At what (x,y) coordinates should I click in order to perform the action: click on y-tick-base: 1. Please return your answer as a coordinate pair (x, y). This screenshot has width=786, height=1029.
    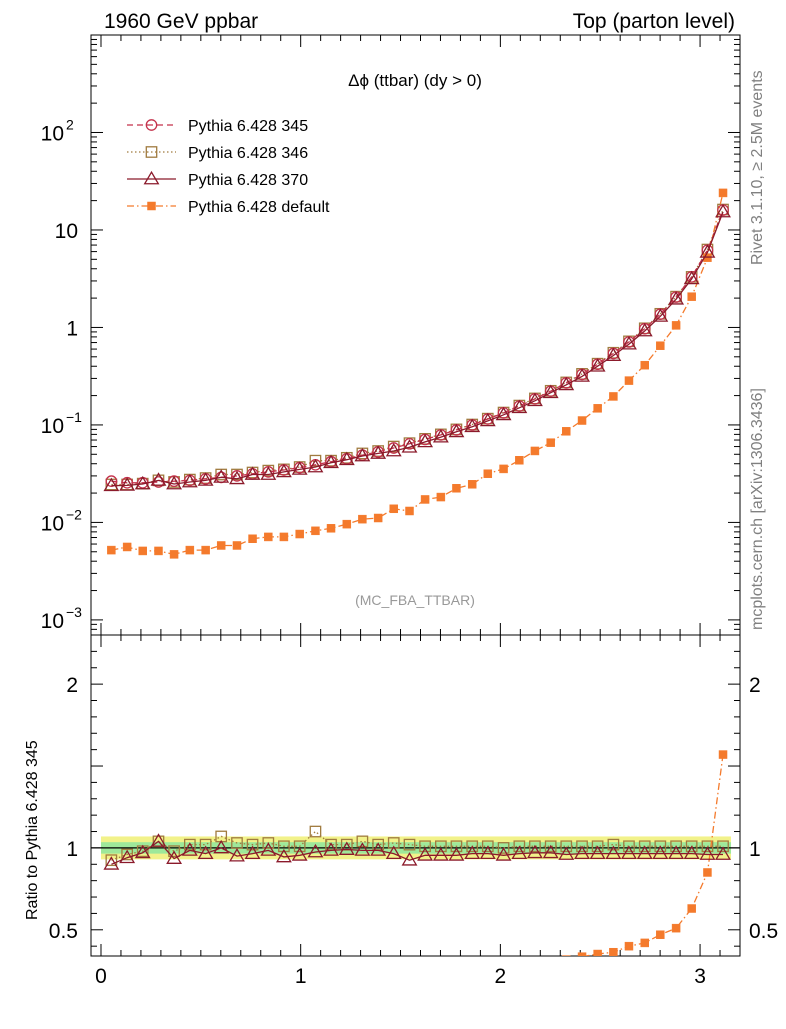
    Looking at the image, I should click on (72, 328).